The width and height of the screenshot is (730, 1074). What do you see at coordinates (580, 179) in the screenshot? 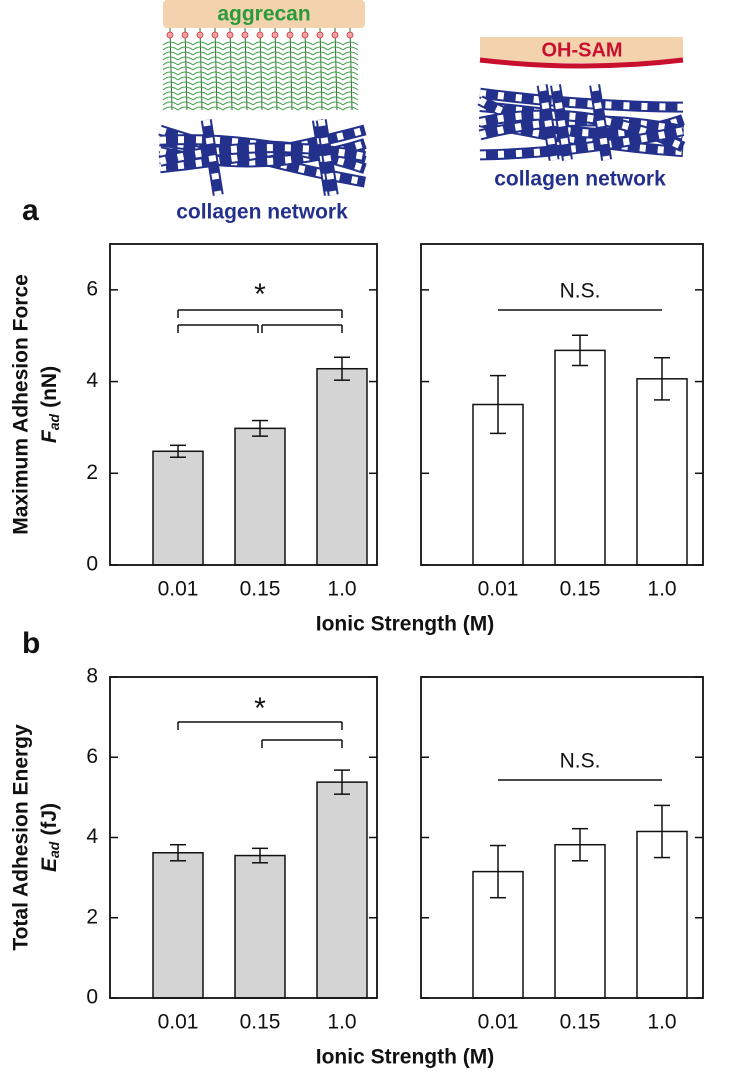
I see `collagen-label: collagen network` at bounding box center [580, 179].